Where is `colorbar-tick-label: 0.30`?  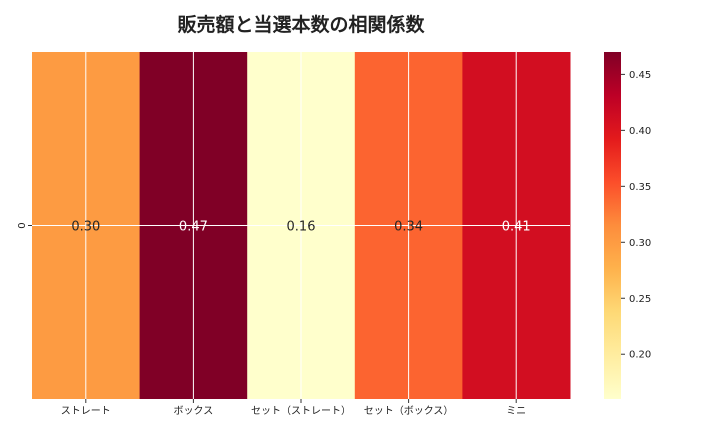
colorbar-tick-label: 0.30 is located at coordinates (640, 243).